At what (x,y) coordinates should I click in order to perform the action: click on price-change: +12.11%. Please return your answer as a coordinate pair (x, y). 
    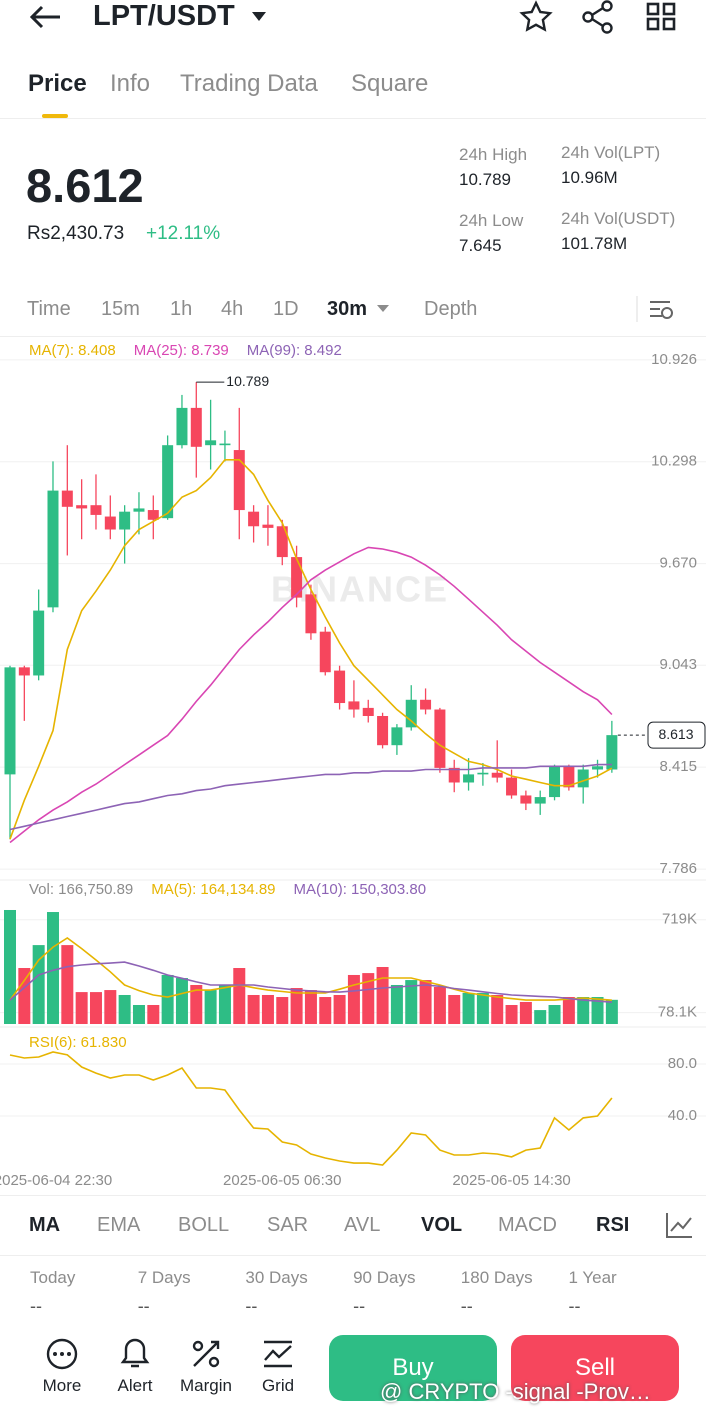
    Looking at the image, I should click on (183, 233).